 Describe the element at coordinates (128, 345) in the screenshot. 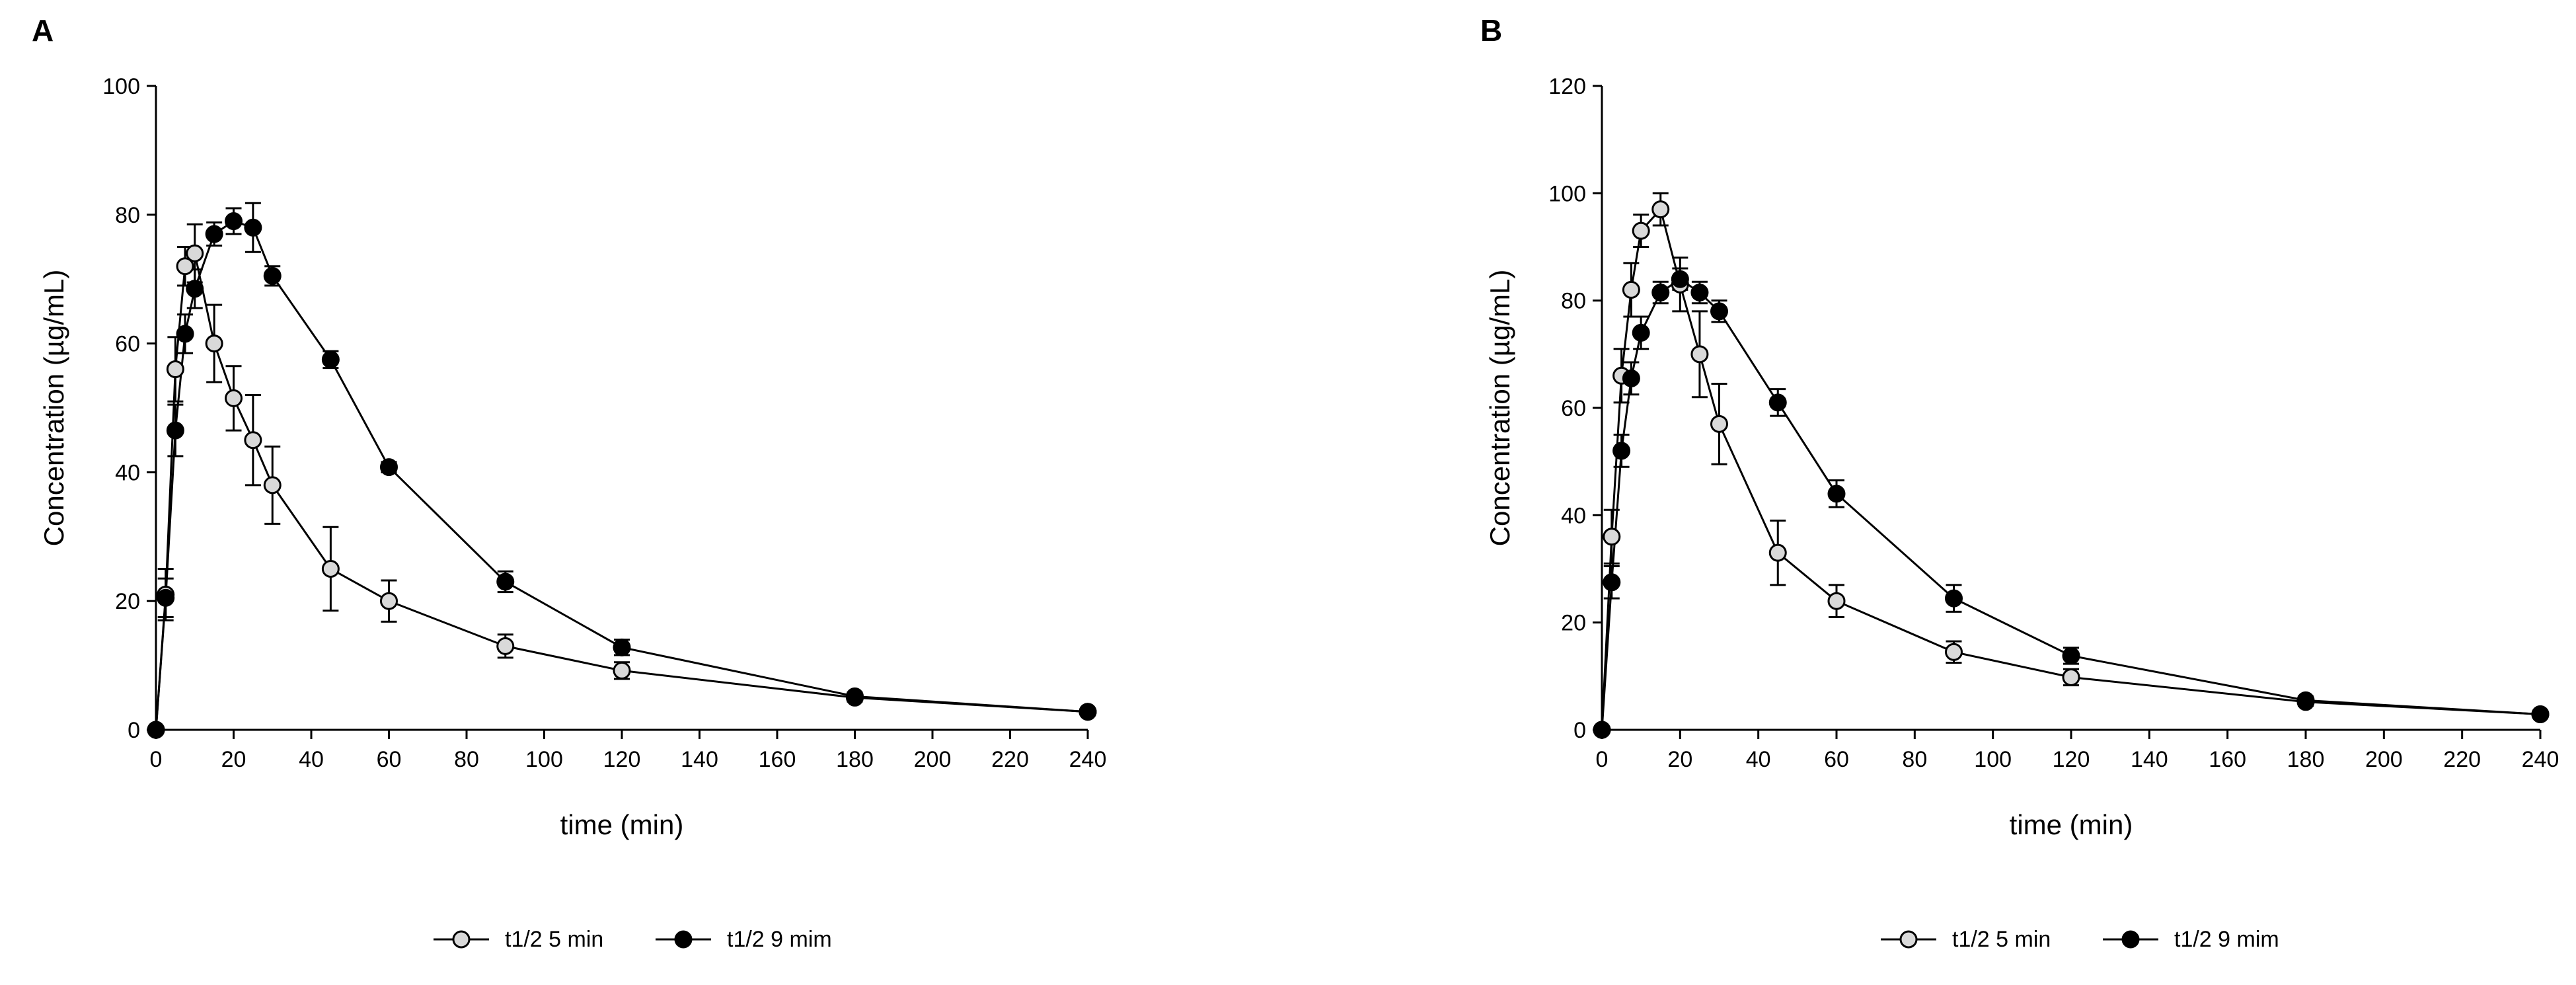

I see `y-tick-label: 60` at that location.